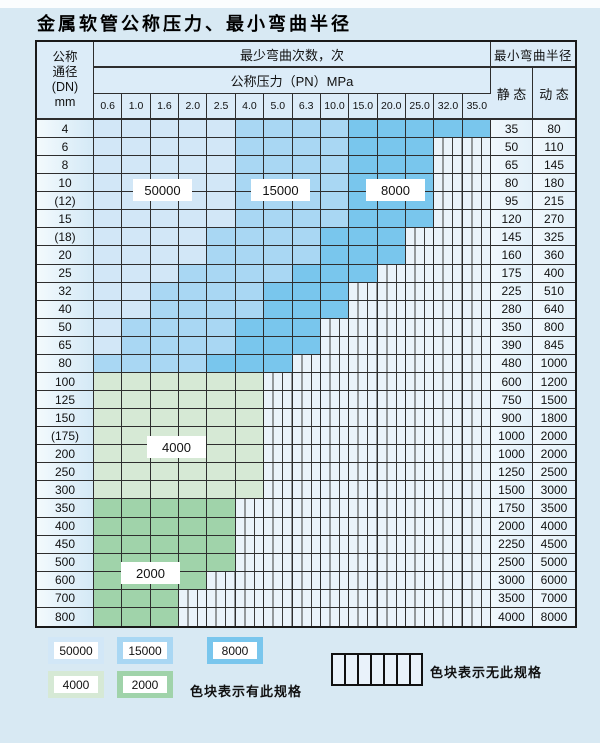  What do you see at coordinates (278, 107) in the screenshot?
I see `pressure-tick: 5.0` at bounding box center [278, 107].